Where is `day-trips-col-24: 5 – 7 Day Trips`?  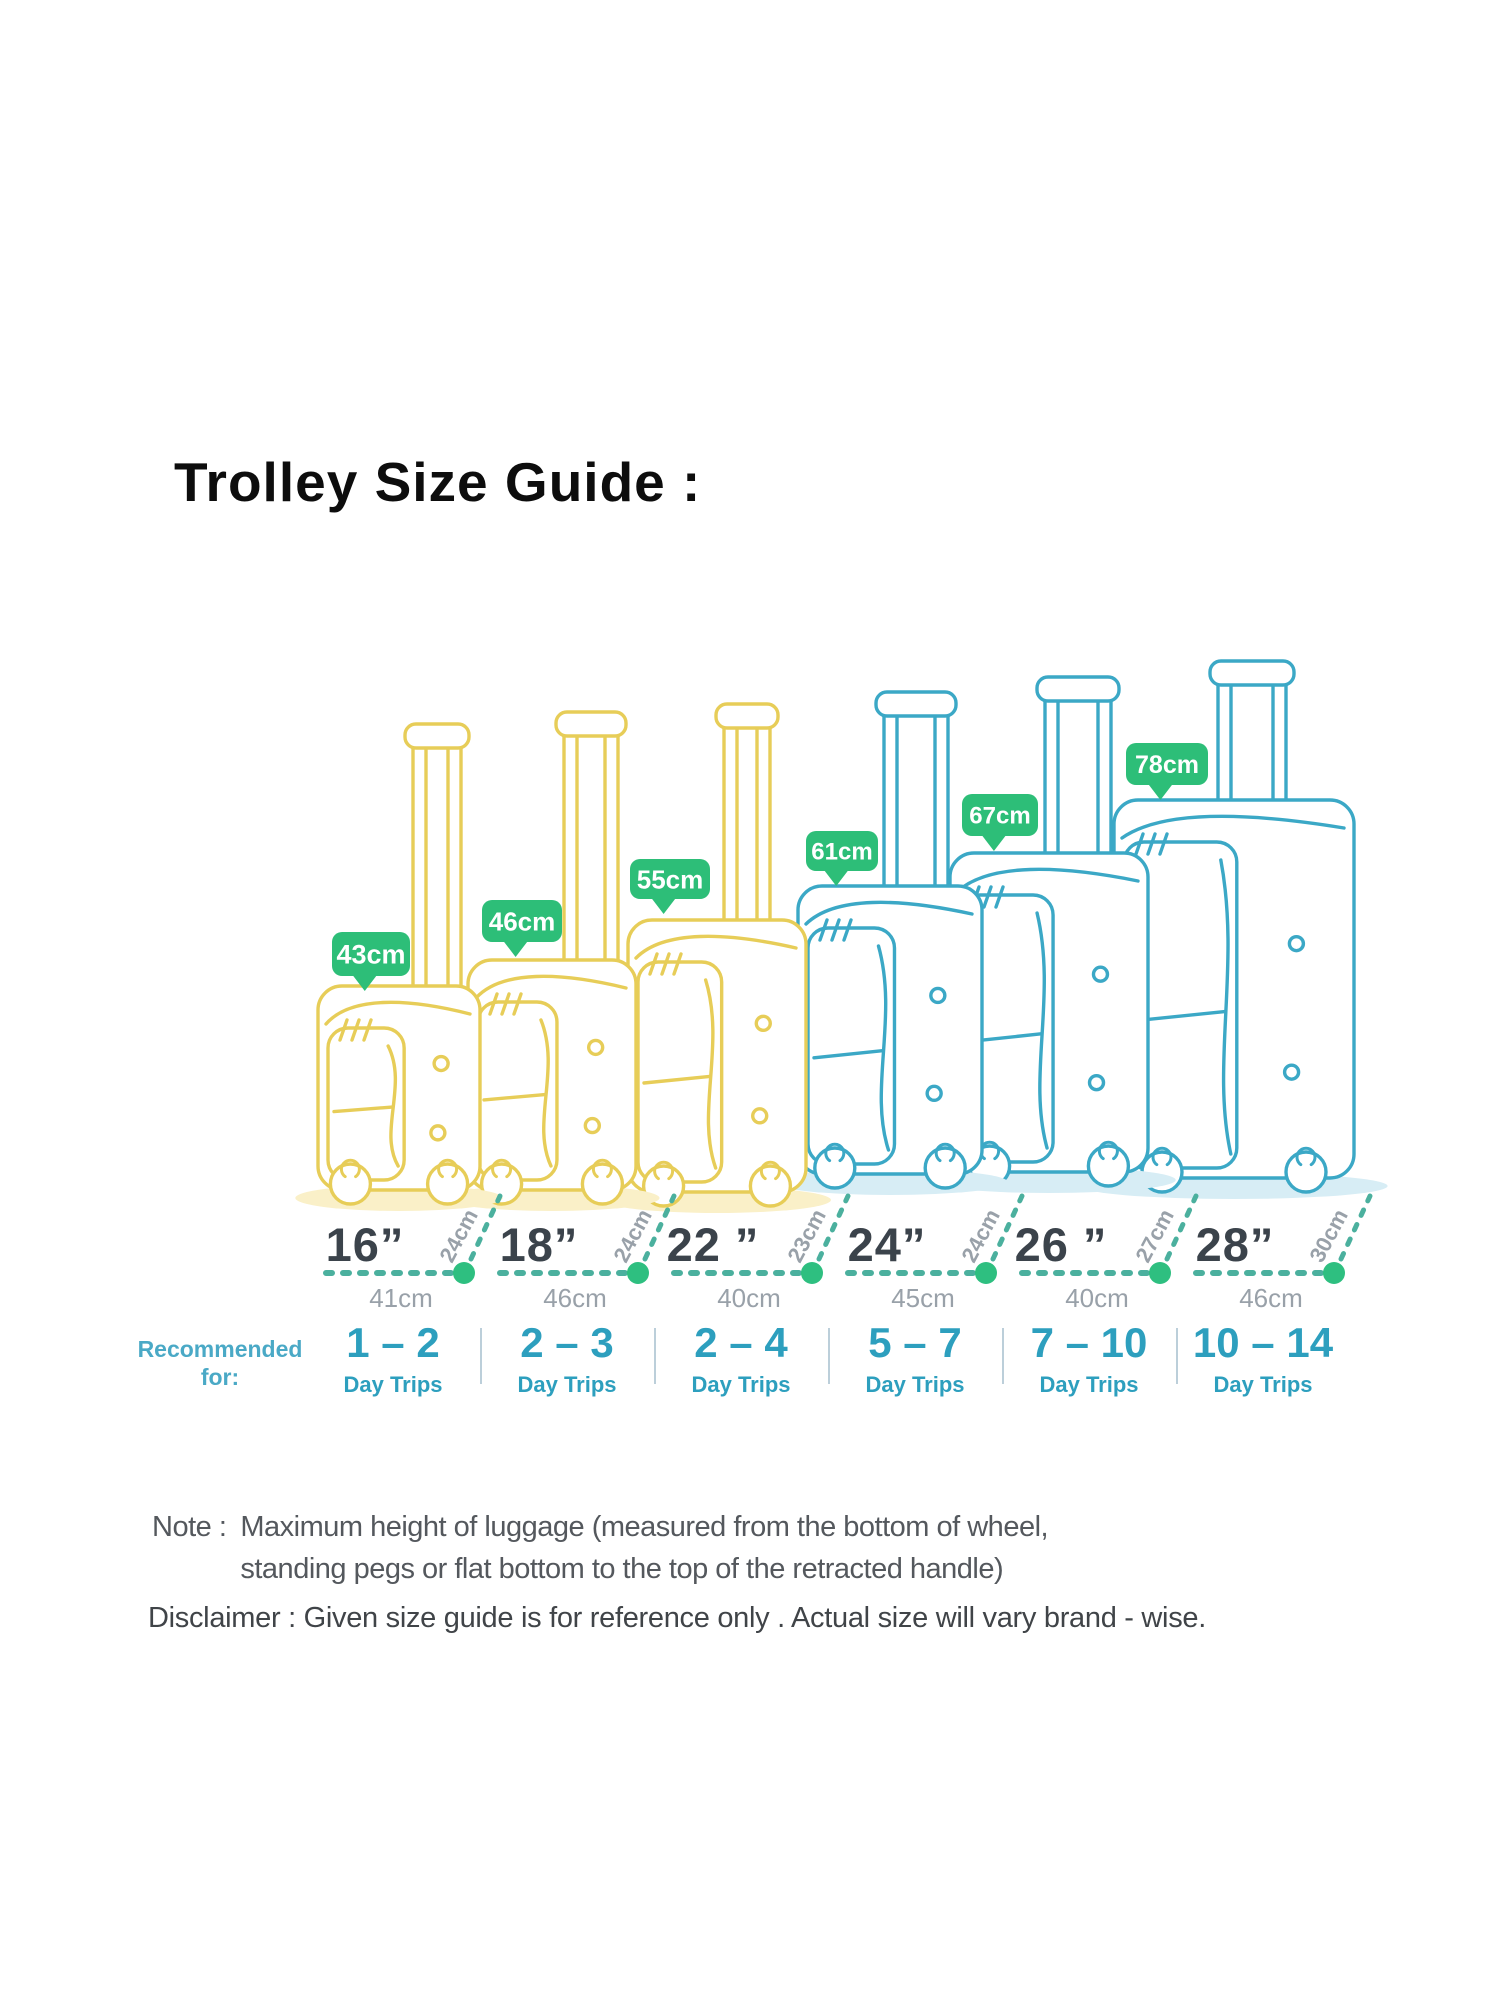 day-trips-col-24: 5 – 7 Day Trips is located at coordinates (915, 1360).